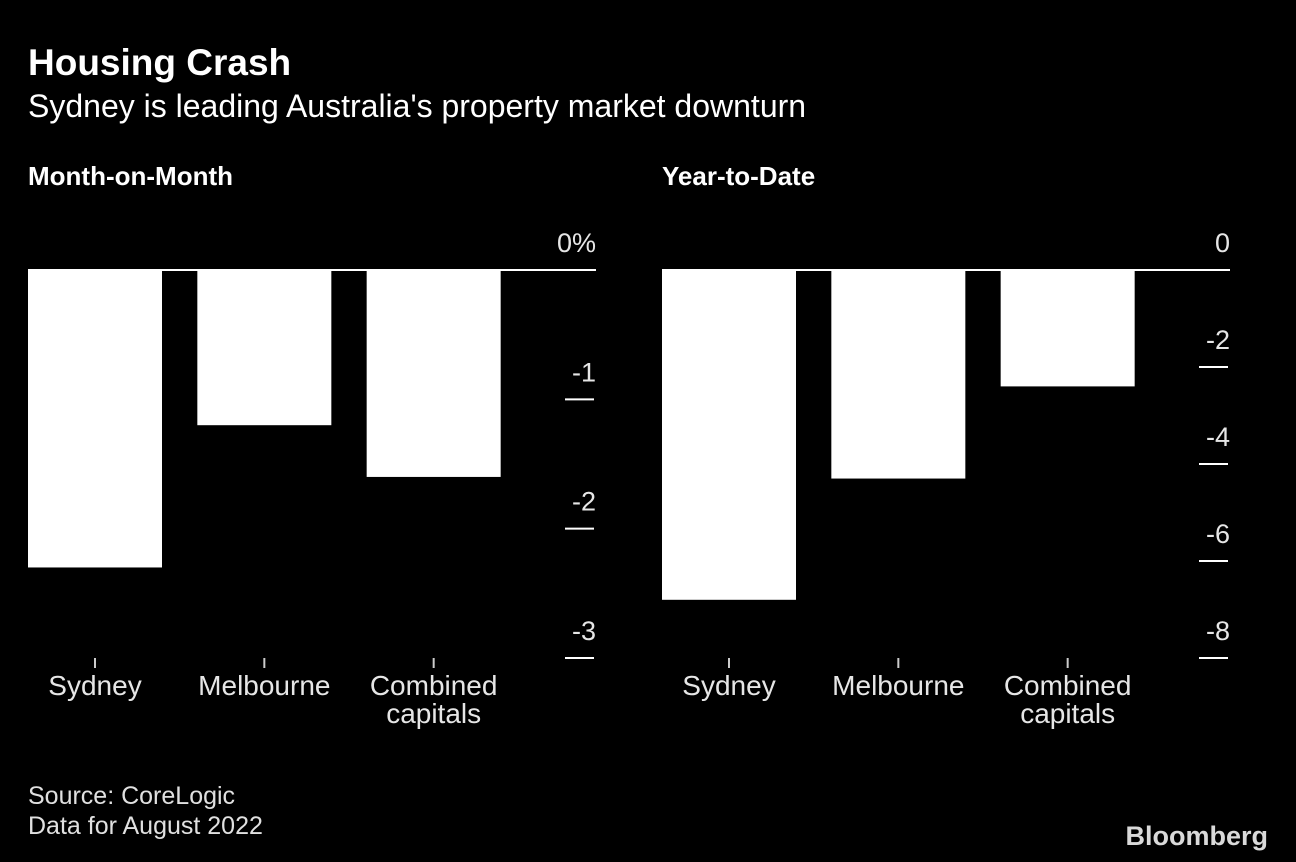 The image size is (1296, 862). Describe the element at coordinates (584, 631) in the screenshot. I see `y-tick-label: -3` at that location.